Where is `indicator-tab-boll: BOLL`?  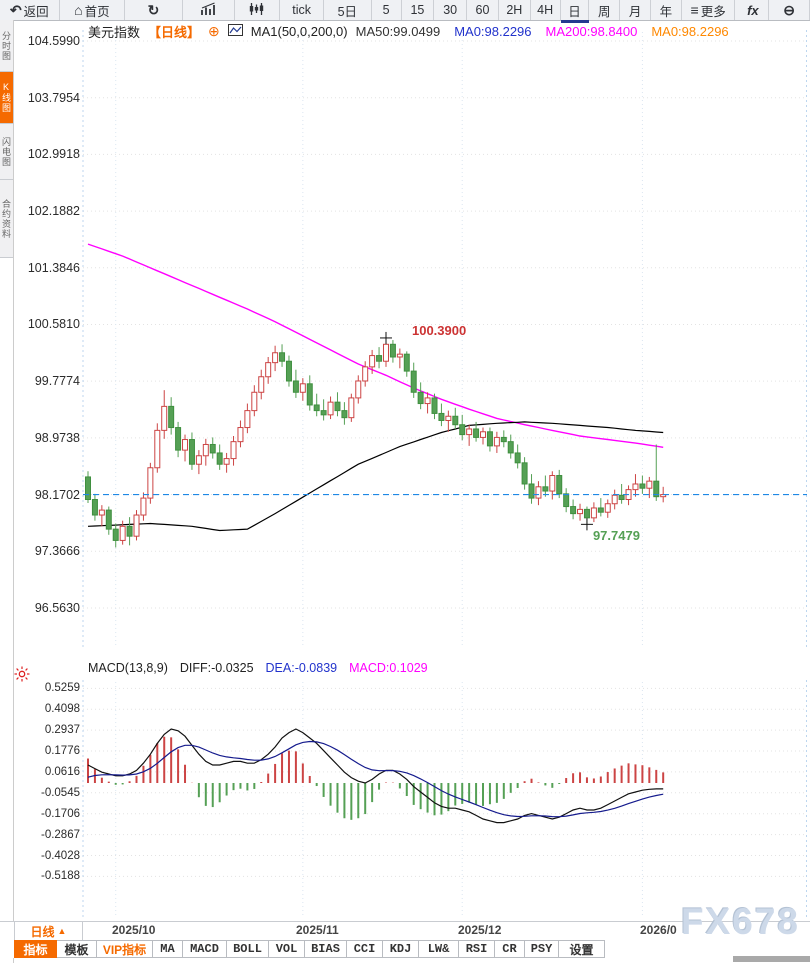
indicator-tab-boll: BOLL is located at coordinates (248, 949).